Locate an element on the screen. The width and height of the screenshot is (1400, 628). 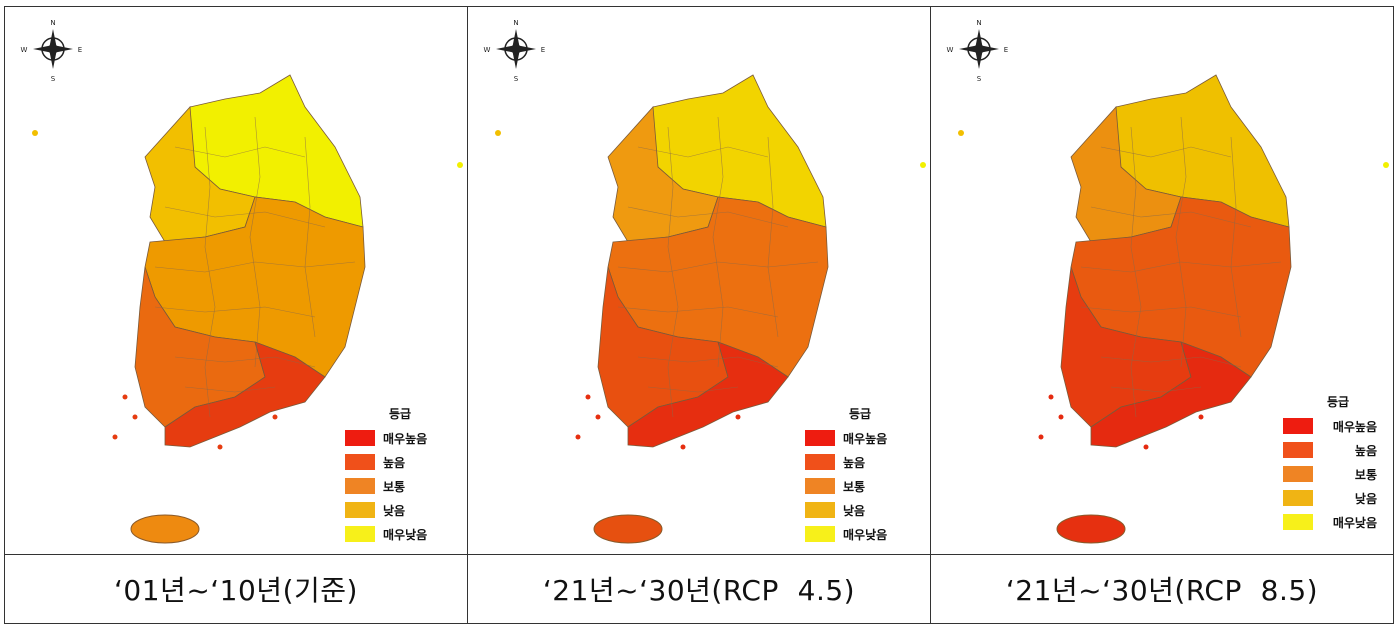
caption-rcp85: ‘21년~‘30년(RCP 8.5) is located at coordinates (1162, 590).